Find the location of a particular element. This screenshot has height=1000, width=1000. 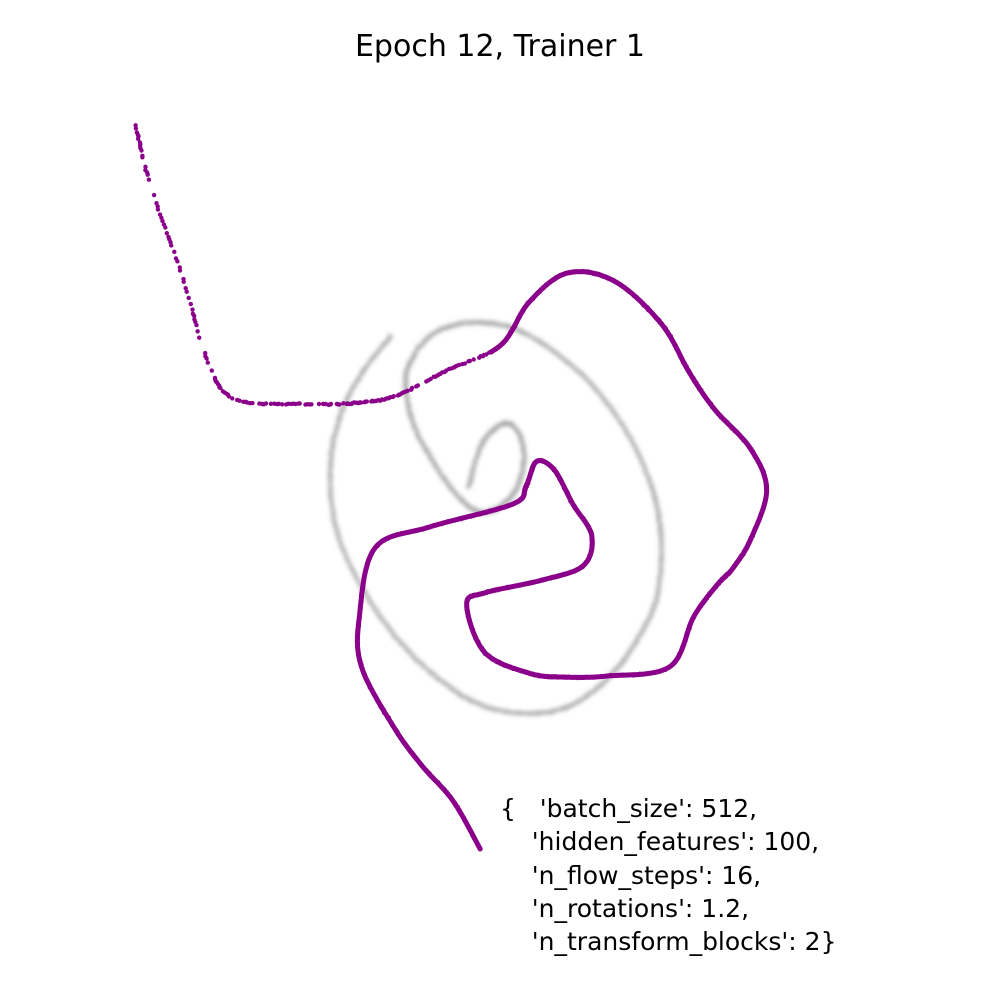

annotation-line: 'n_flow_steps': 16, is located at coordinates (630, 875).